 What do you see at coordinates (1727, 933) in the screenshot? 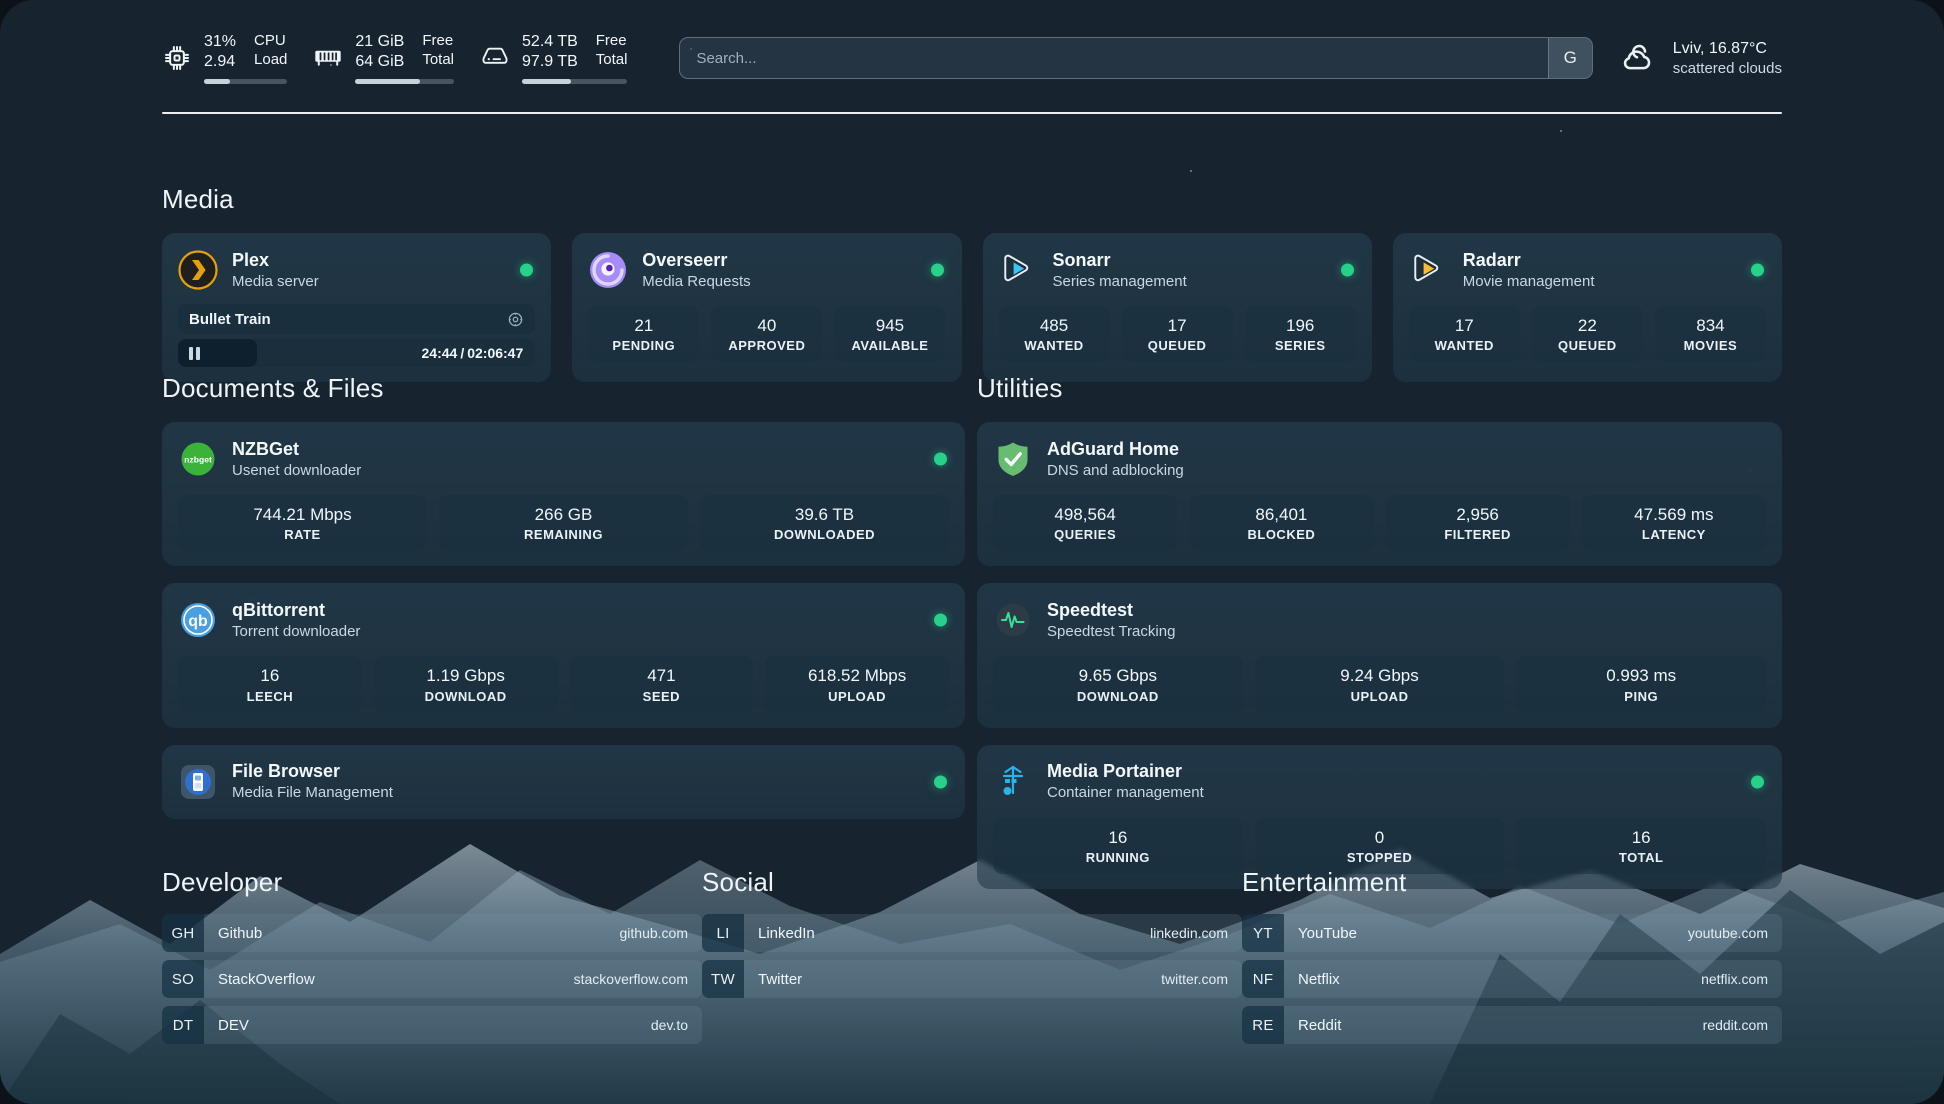
I see `bookmark-url: youtube.com` at bounding box center [1727, 933].